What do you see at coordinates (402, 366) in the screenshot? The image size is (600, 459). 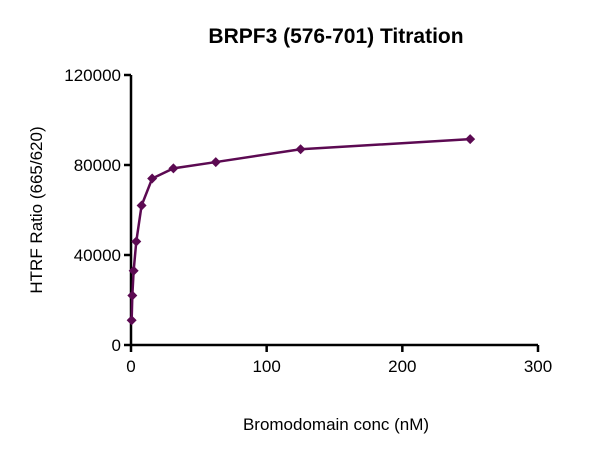 I see `x-tick-label: 200` at bounding box center [402, 366].